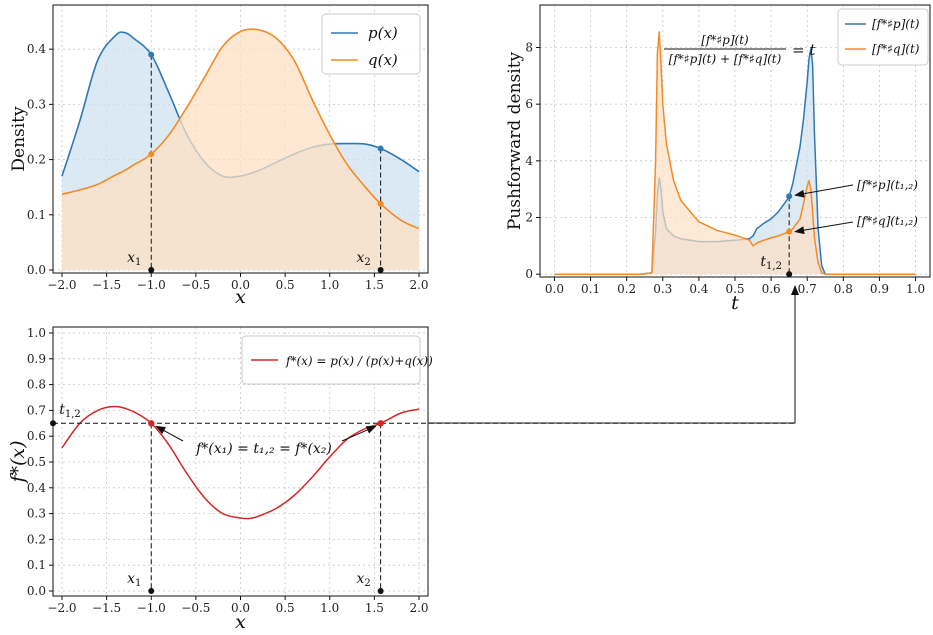 The width and height of the screenshot is (933, 635). What do you see at coordinates (383, 33) in the screenshot?
I see `legend-label: p(x)` at bounding box center [383, 33].